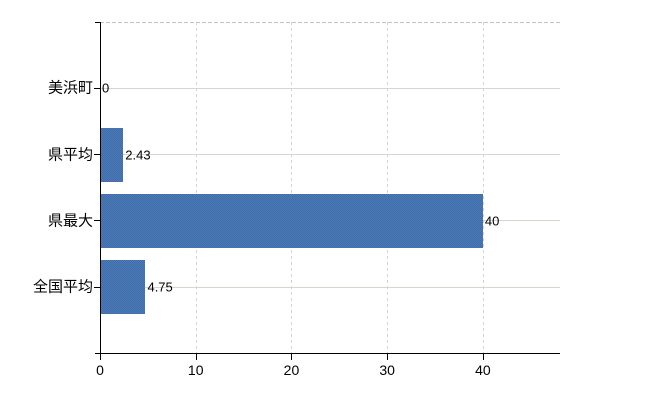 This screenshot has height=400, width=650. What do you see at coordinates (483, 370) in the screenshot?
I see `x-axis-tick-label: 40` at bounding box center [483, 370].